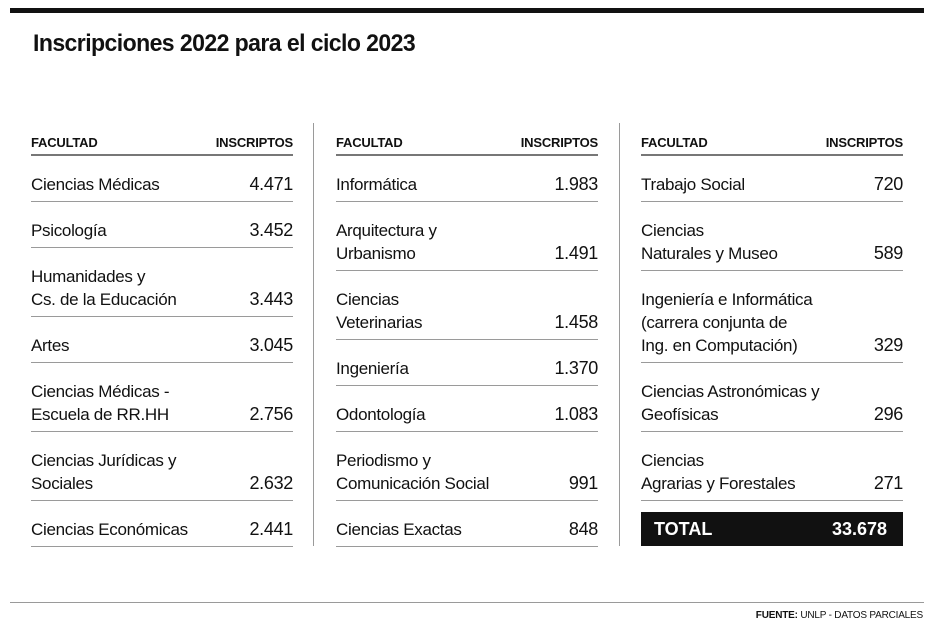 This screenshot has width=941, height=638. I want to click on top-rule, so click(467, 10).